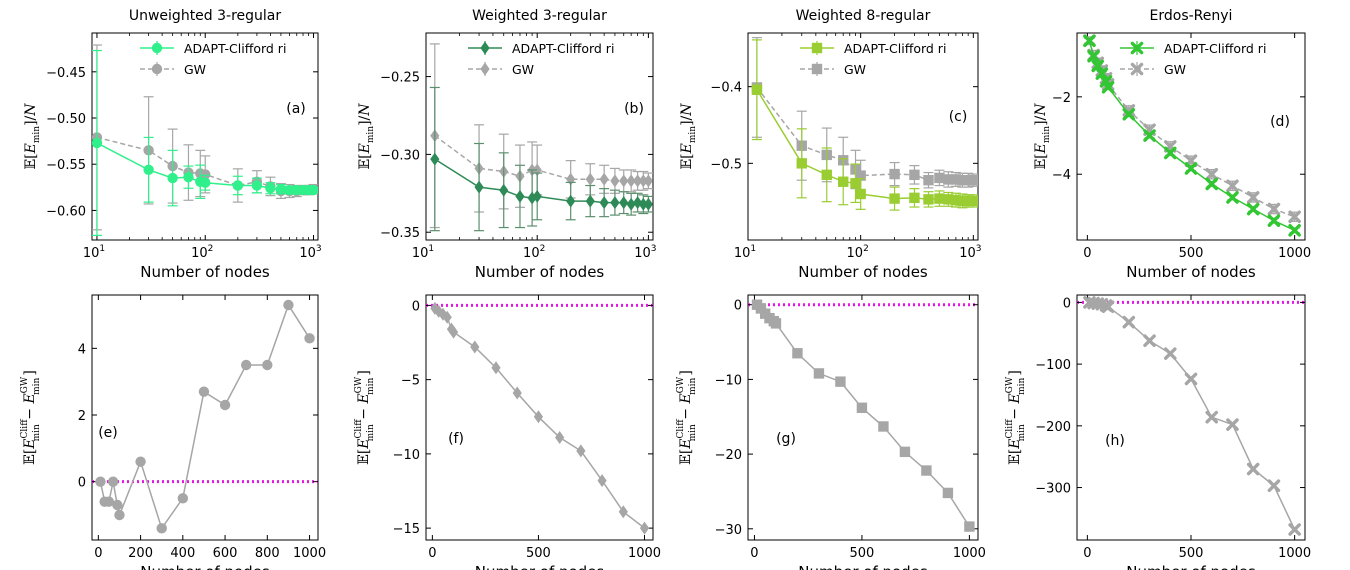  I want to click on chart-title: Unweighted 3-regular, so click(205, 16).